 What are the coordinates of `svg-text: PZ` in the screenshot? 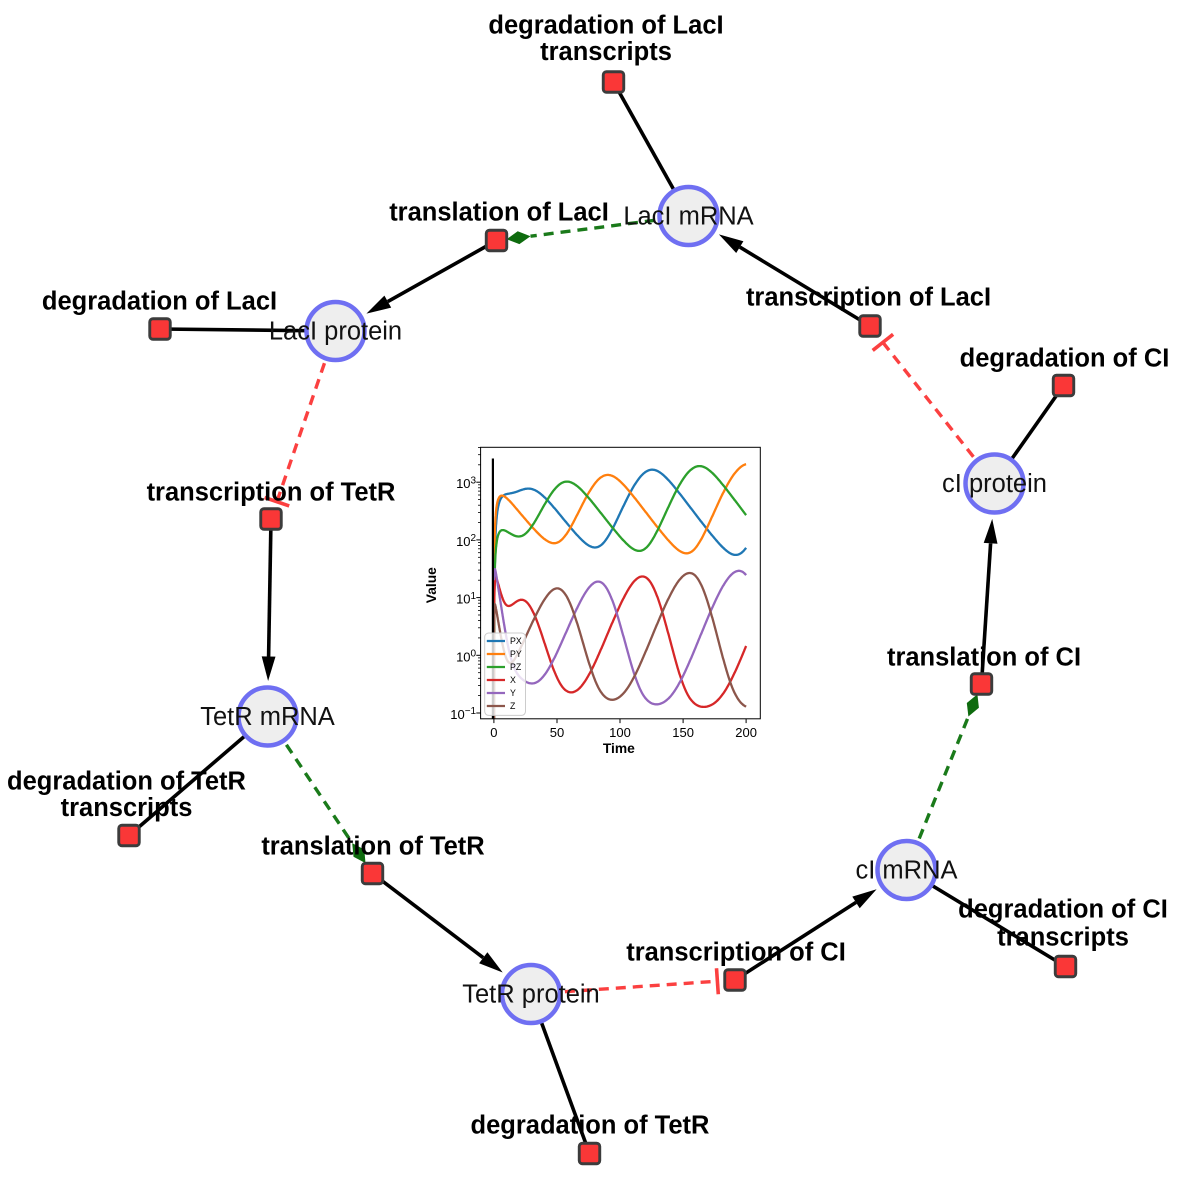 It's located at (516, 667).